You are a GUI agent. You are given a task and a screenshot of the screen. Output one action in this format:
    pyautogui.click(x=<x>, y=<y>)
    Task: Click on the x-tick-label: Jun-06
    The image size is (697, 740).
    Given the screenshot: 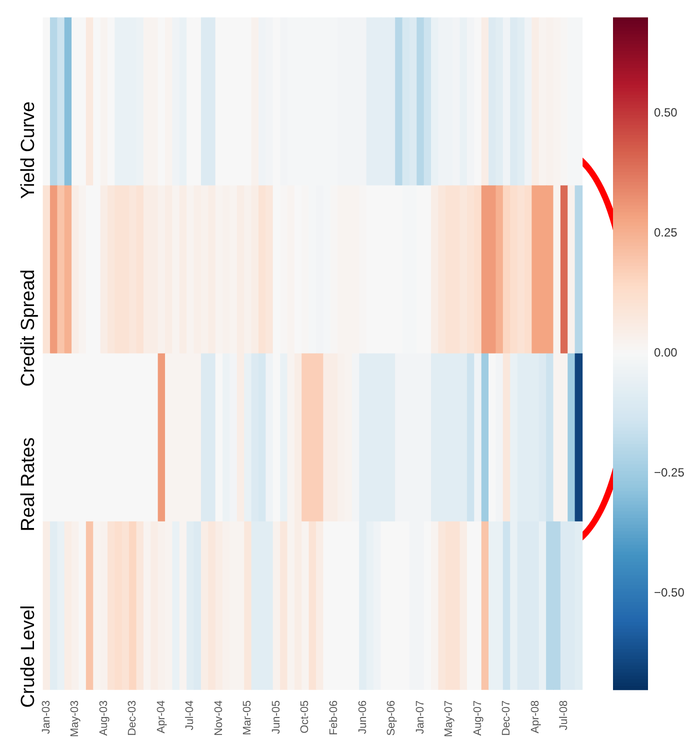 What is the action you would take?
    pyautogui.click(x=362, y=717)
    